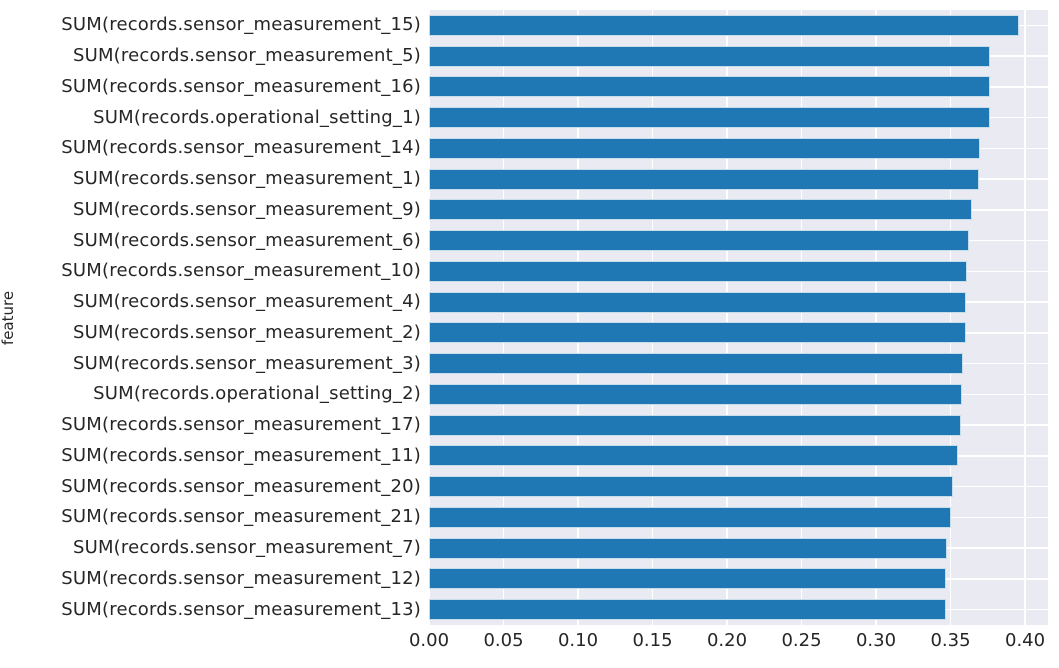  Describe the element at coordinates (246, 363) in the screenshot. I see `y-tick-label: SUM(records.sensor_measurement_3)` at that location.